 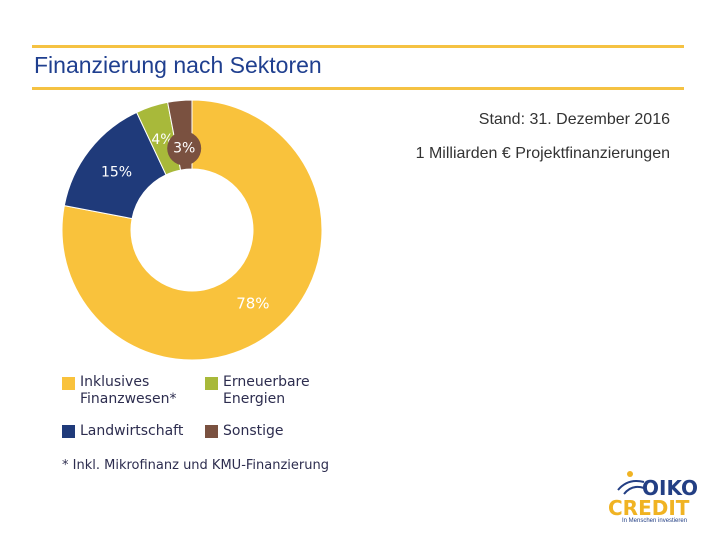 What do you see at coordinates (132, 431) in the screenshot?
I see `legend-label-landwirtschaft: Landwirtschaft` at bounding box center [132, 431].